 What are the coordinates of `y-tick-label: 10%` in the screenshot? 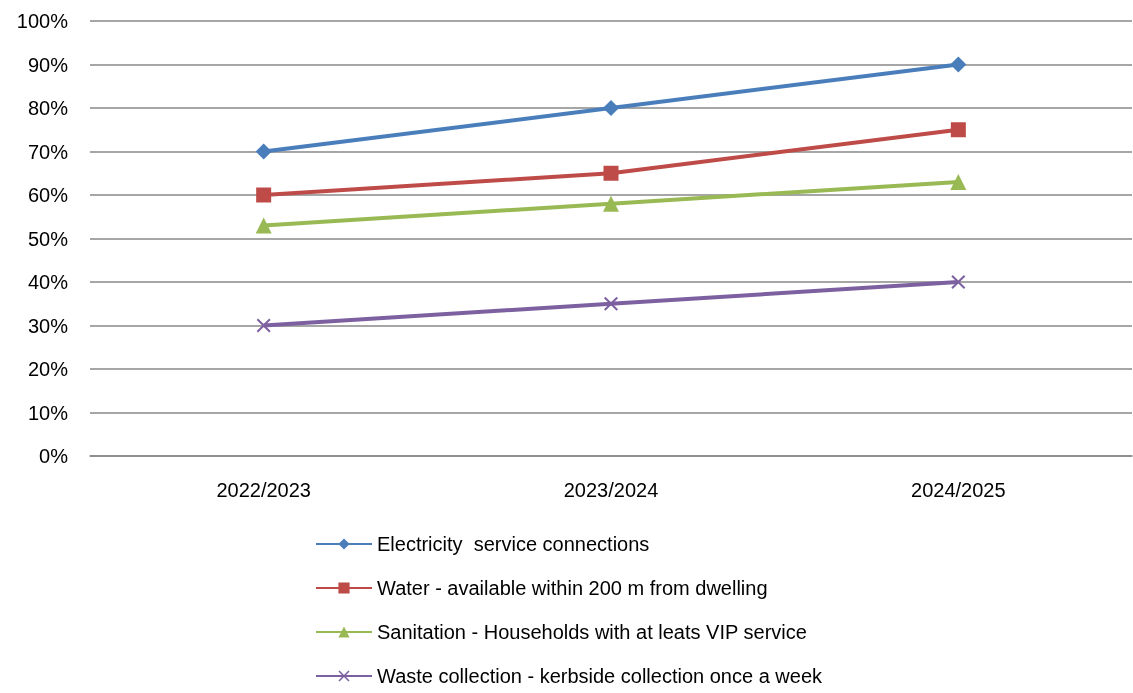 It's located at (48, 412).